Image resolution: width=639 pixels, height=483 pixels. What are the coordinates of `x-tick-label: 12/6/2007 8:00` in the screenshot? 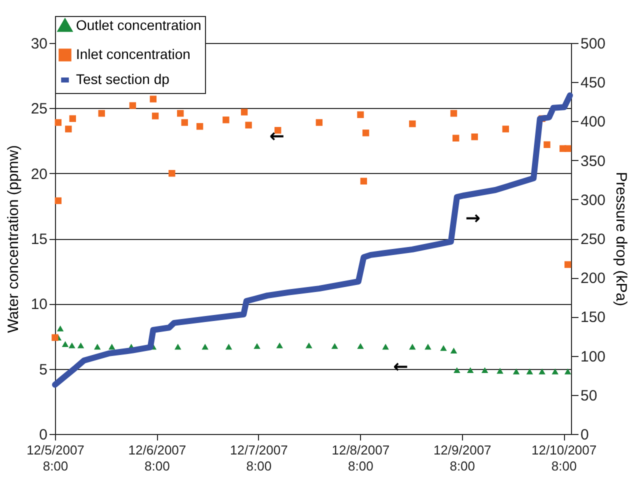 It's located at (157, 458).